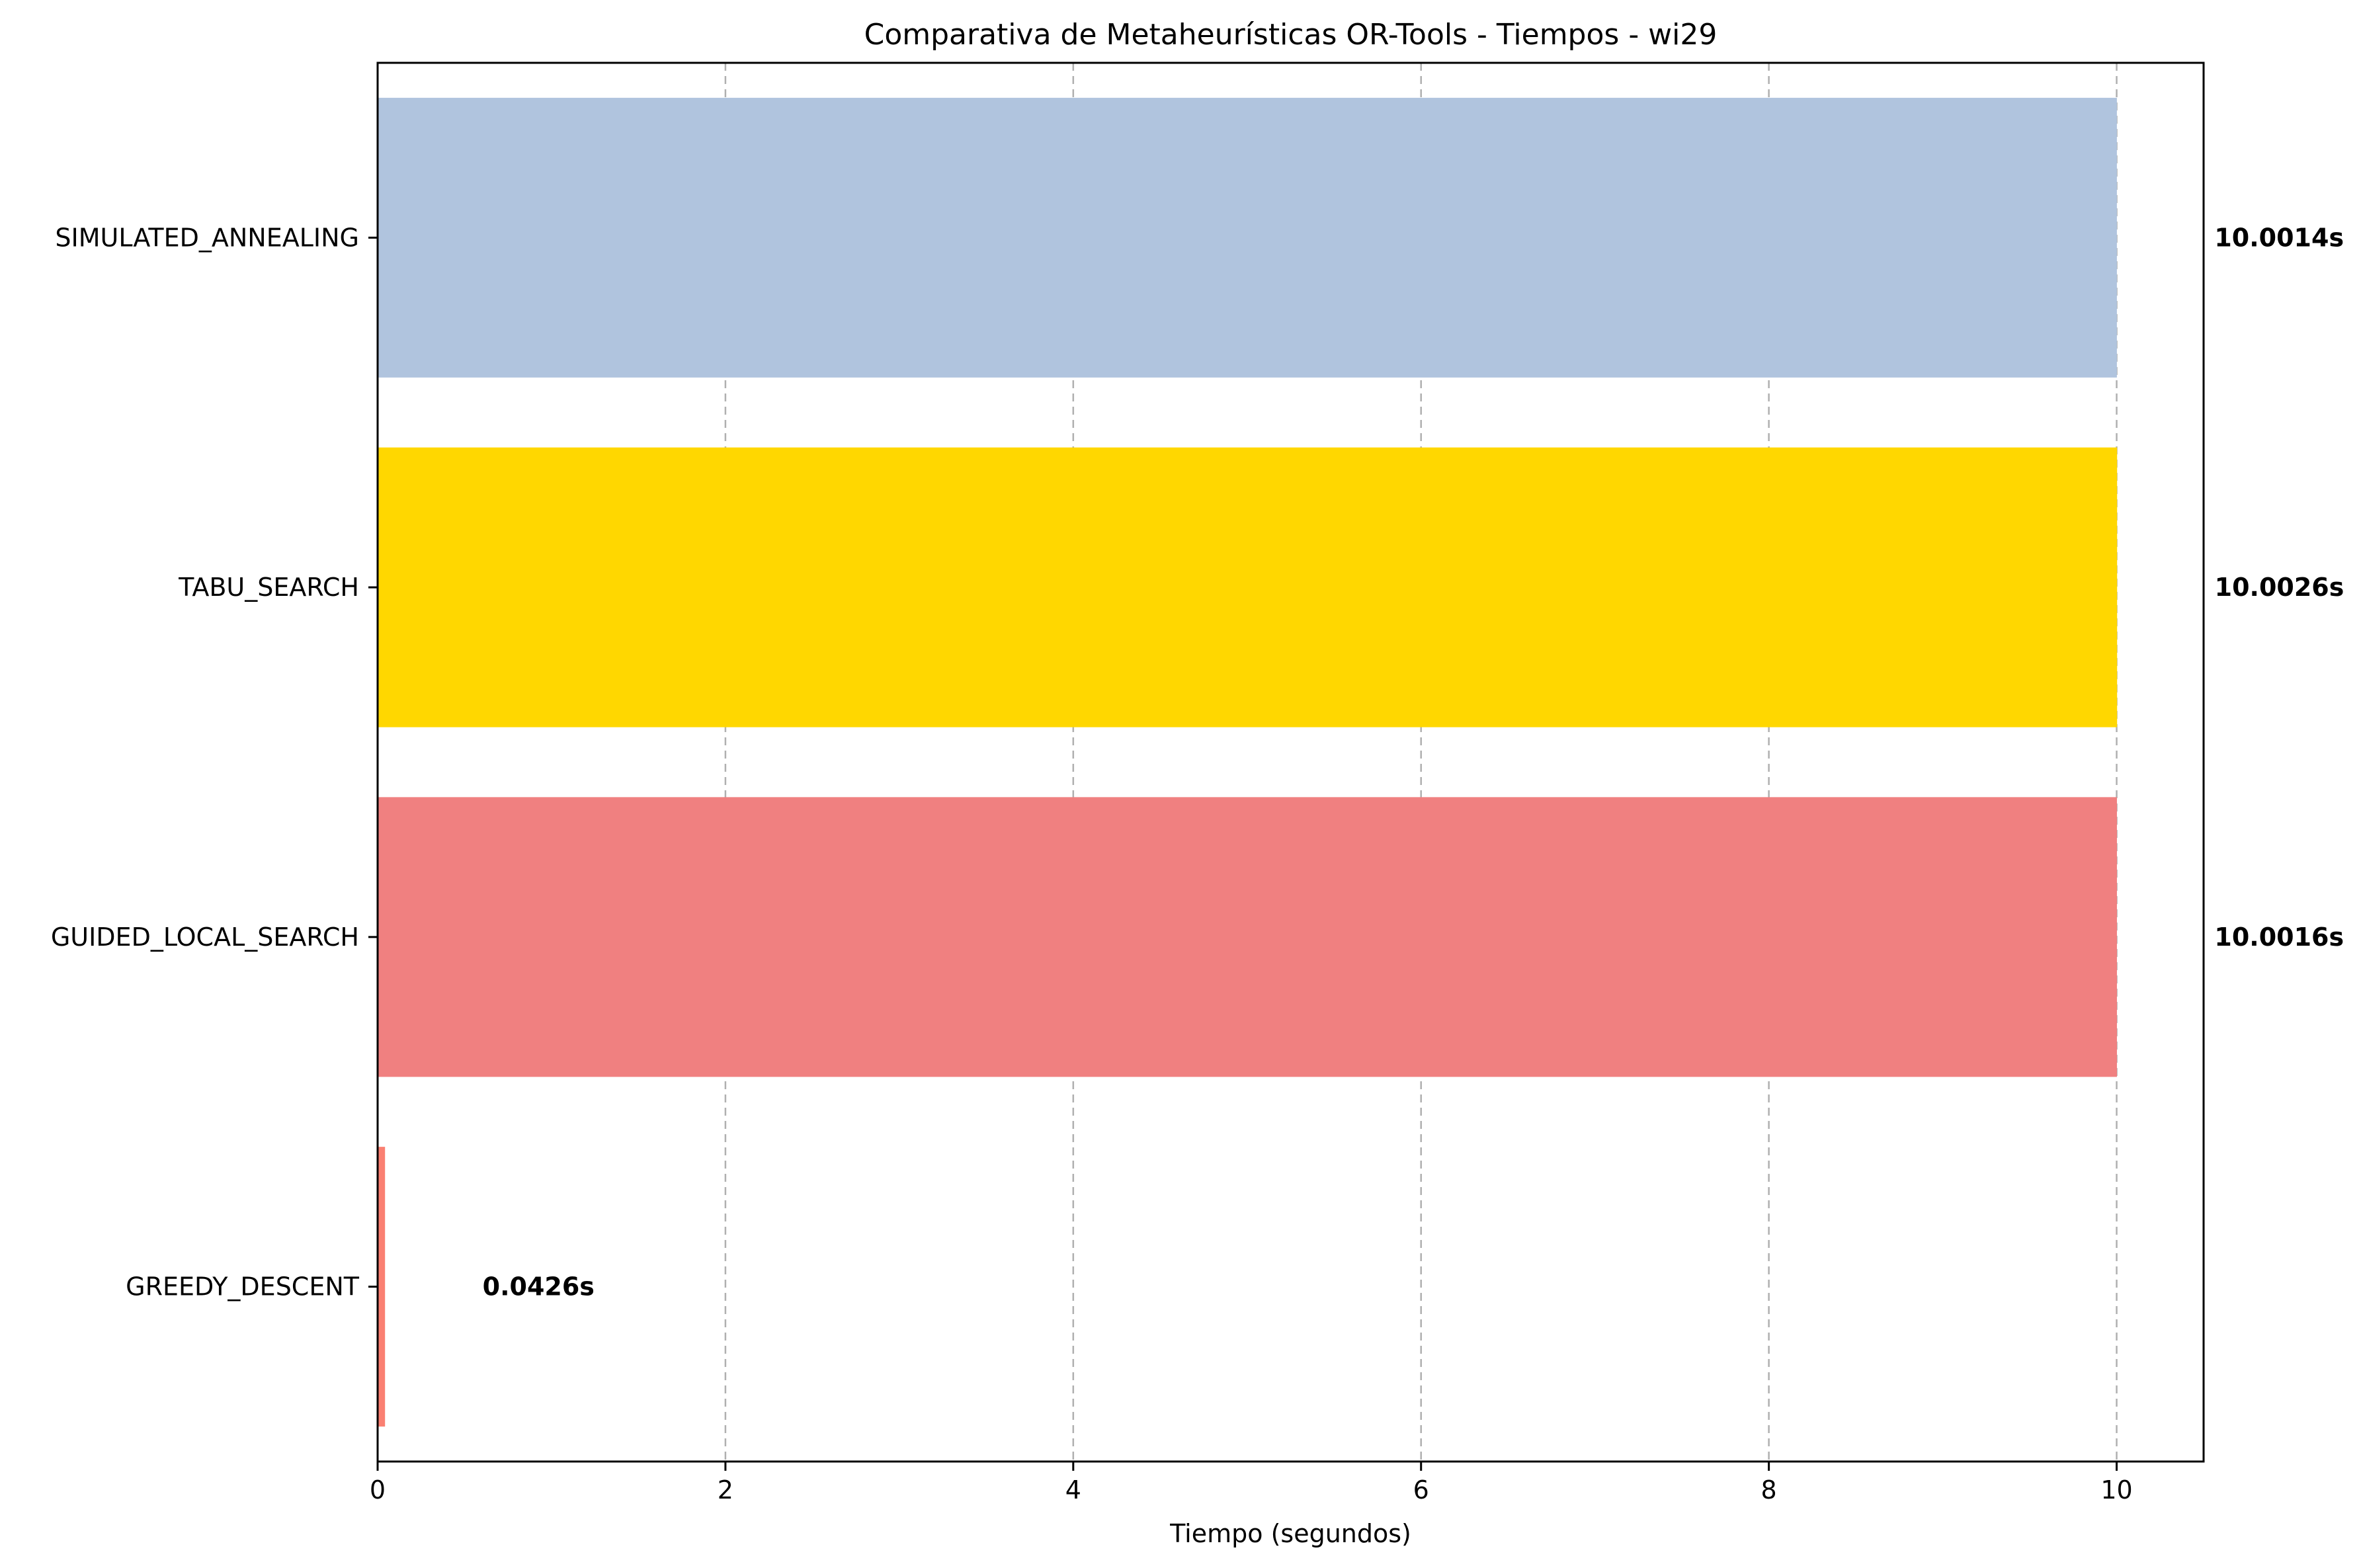  What do you see at coordinates (2279, 937) in the screenshot?
I see `data-label: 10.0016s` at bounding box center [2279, 937].